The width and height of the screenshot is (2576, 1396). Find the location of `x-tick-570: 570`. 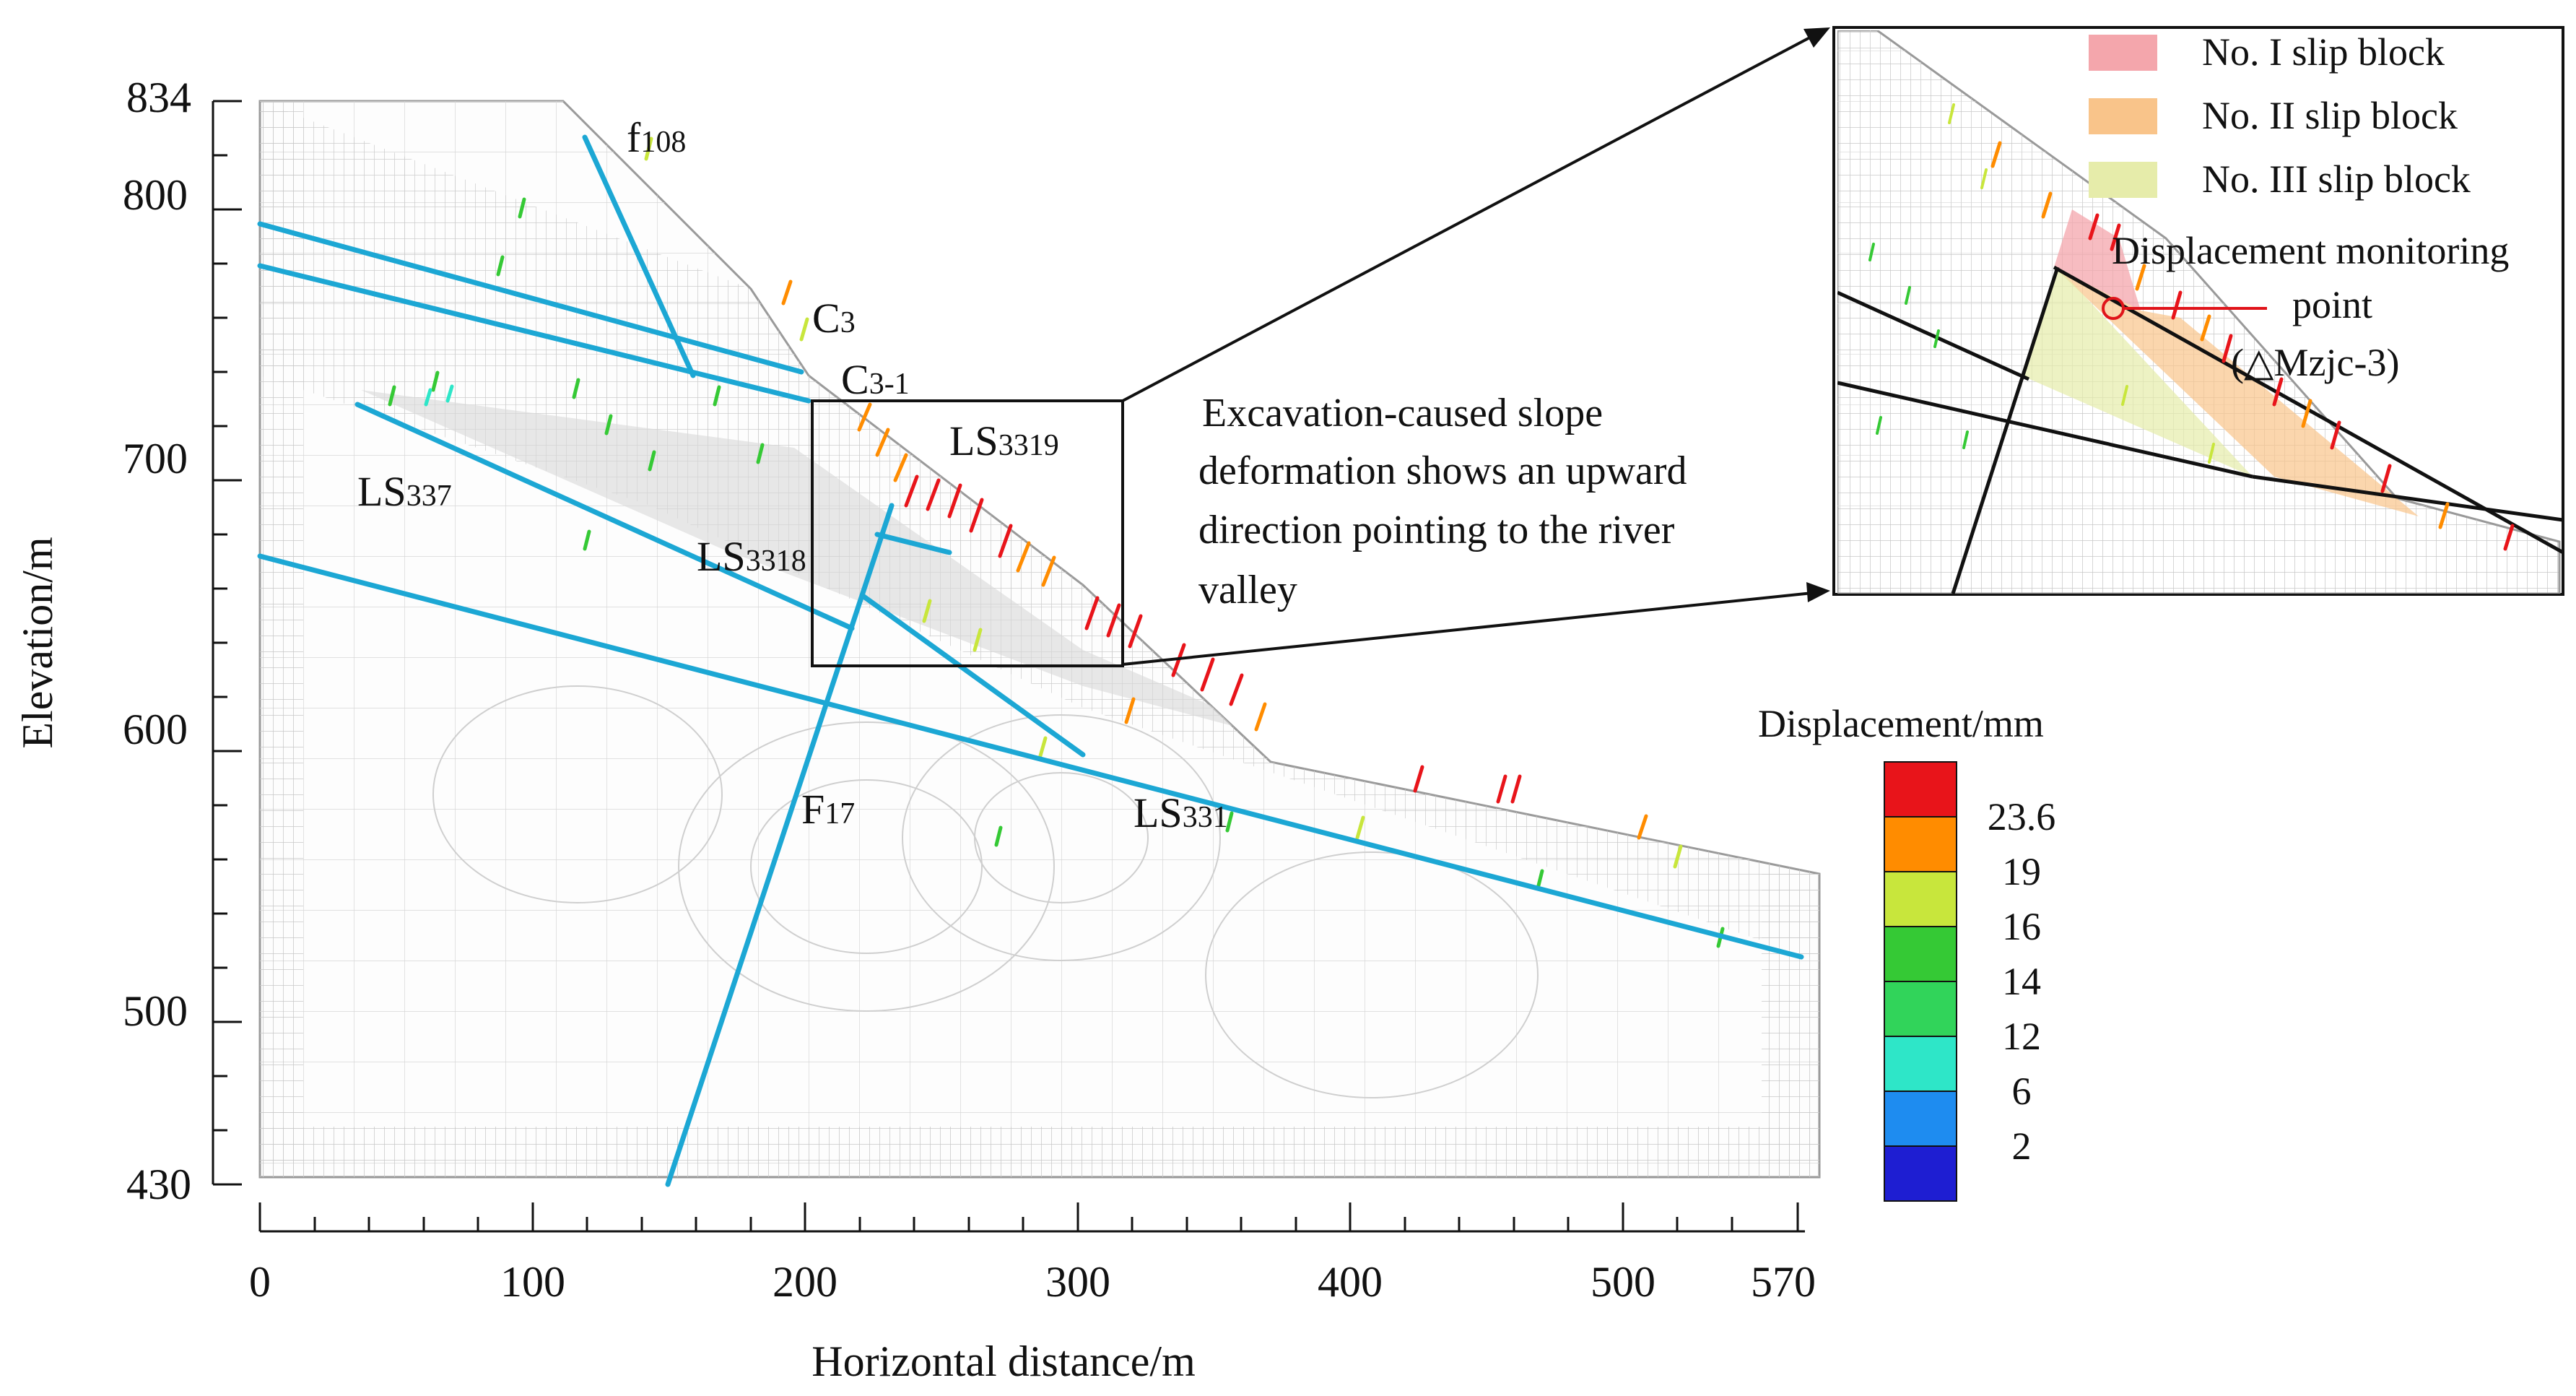

x-tick-570: 570 is located at coordinates (1784, 1282).